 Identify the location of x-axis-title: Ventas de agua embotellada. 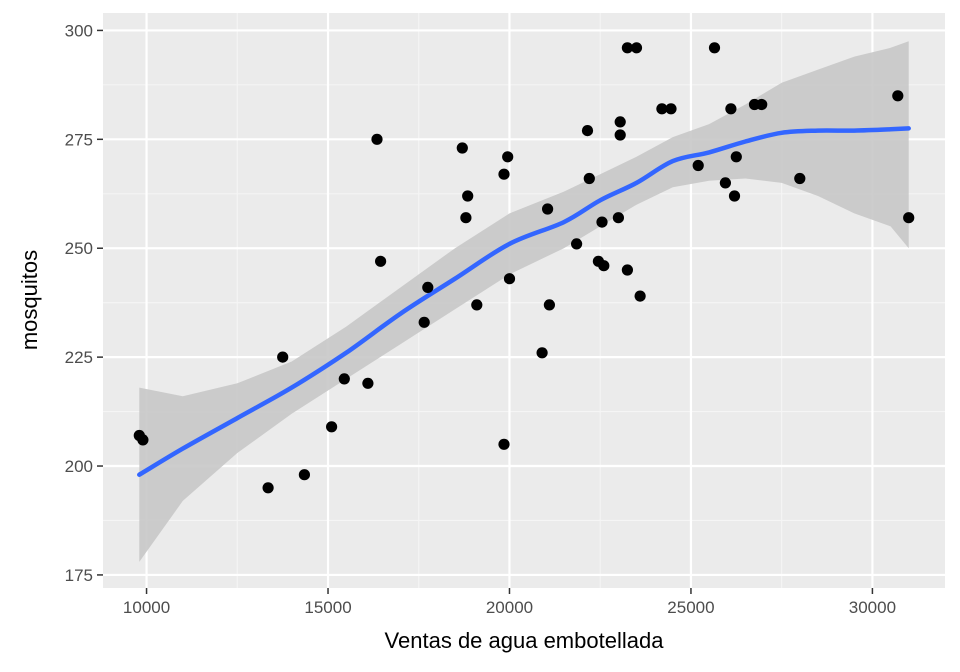
(525, 640).